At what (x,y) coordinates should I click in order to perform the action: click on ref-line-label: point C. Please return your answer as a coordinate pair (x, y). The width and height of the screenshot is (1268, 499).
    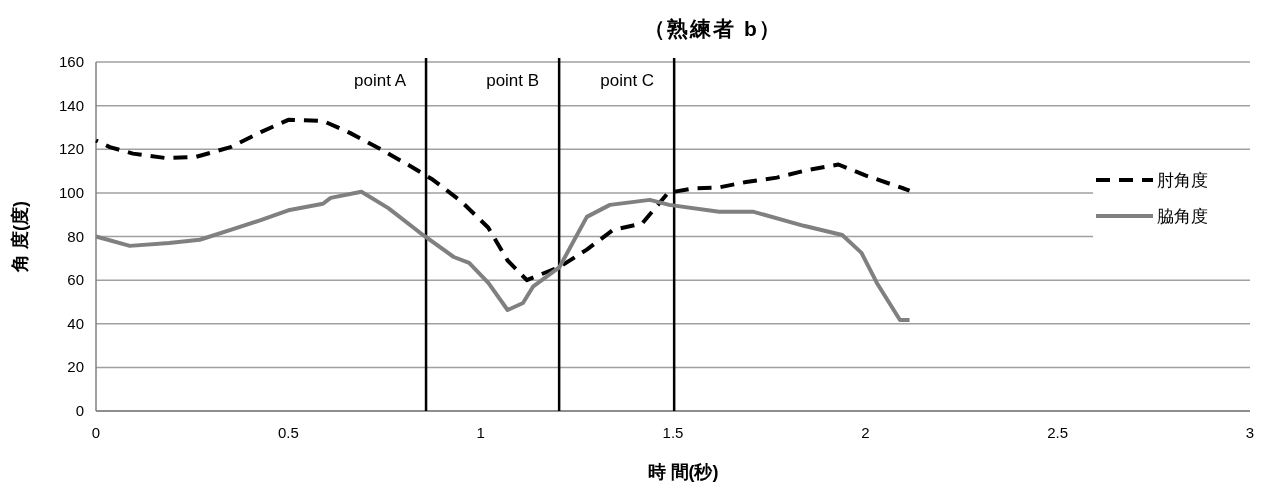
    Looking at the image, I should click on (627, 80).